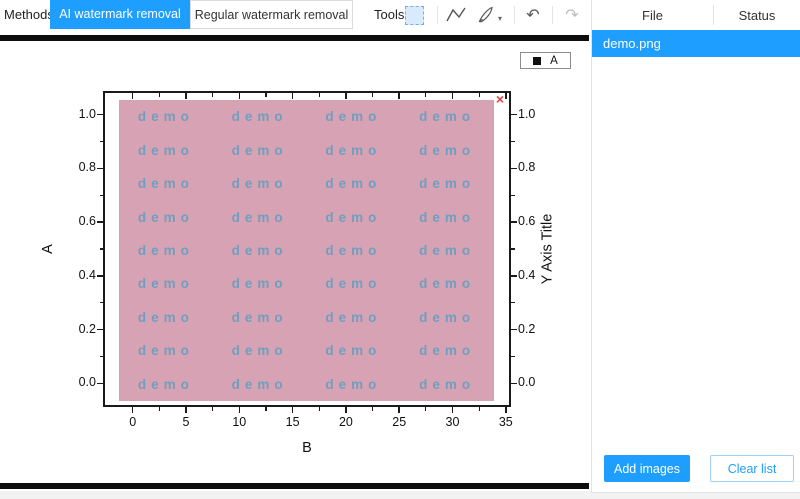  I want to click on x-tick-label: 5, so click(186, 422).